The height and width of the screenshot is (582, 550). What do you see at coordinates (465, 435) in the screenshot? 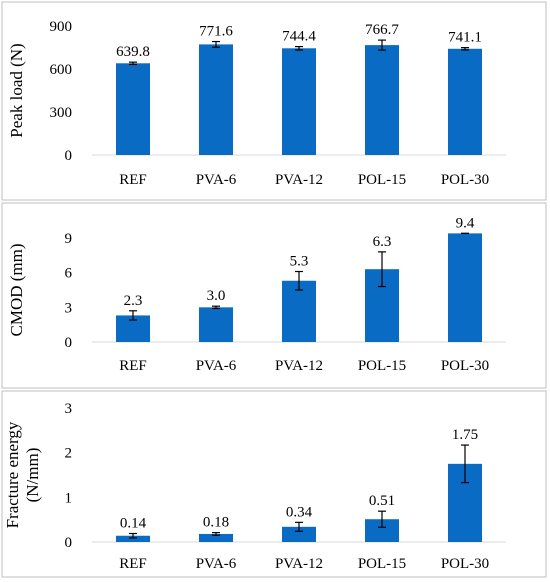
I see `data-label: 1.75` at bounding box center [465, 435].